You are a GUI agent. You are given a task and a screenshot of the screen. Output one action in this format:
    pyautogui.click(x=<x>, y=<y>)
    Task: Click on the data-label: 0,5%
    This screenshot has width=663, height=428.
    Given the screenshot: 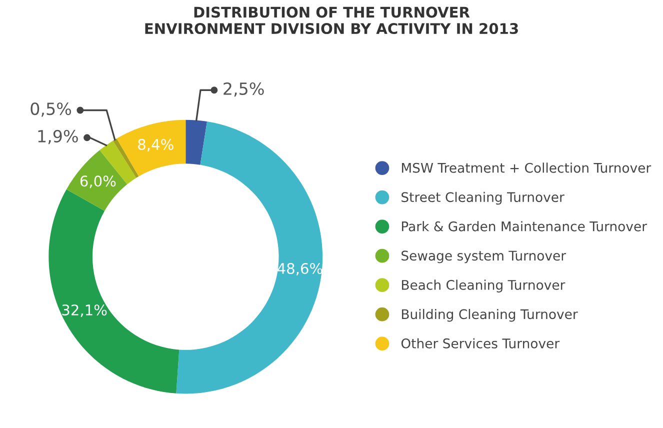 What is the action you would take?
    pyautogui.click(x=51, y=109)
    